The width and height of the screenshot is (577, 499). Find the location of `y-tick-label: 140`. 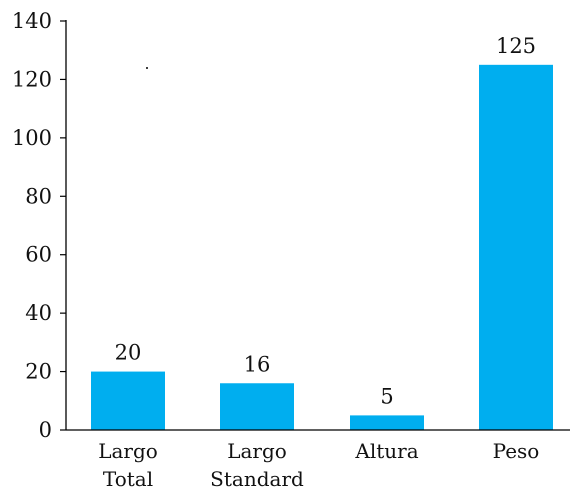

y-tick-label: 140 is located at coordinates (32, 21).